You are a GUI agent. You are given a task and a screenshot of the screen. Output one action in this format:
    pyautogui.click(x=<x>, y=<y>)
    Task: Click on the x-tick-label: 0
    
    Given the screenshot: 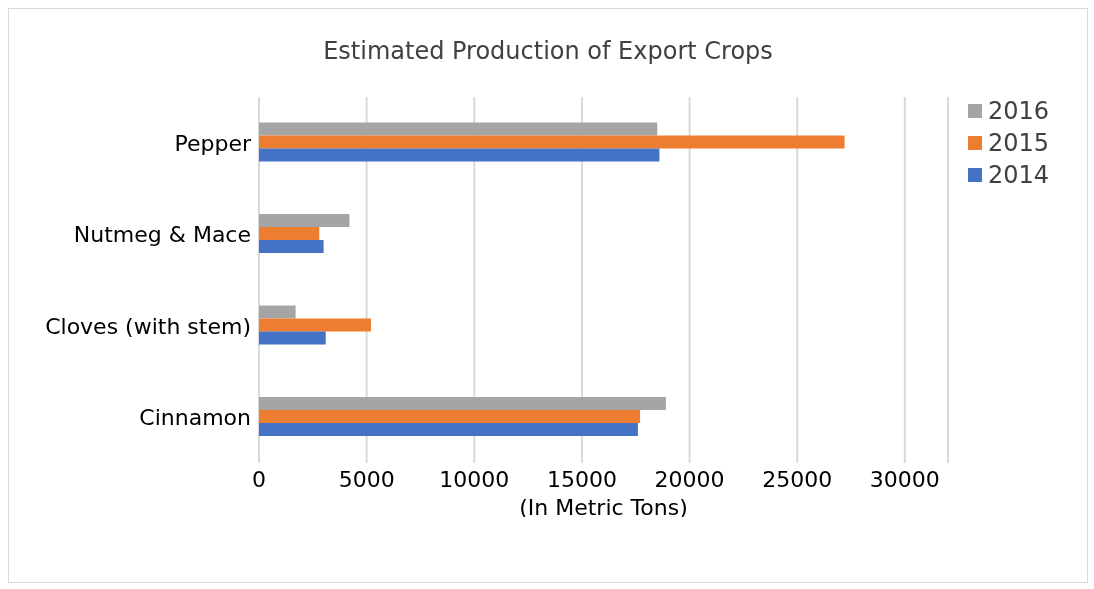 What is the action you would take?
    pyautogui.click(x=259, y=479)
    